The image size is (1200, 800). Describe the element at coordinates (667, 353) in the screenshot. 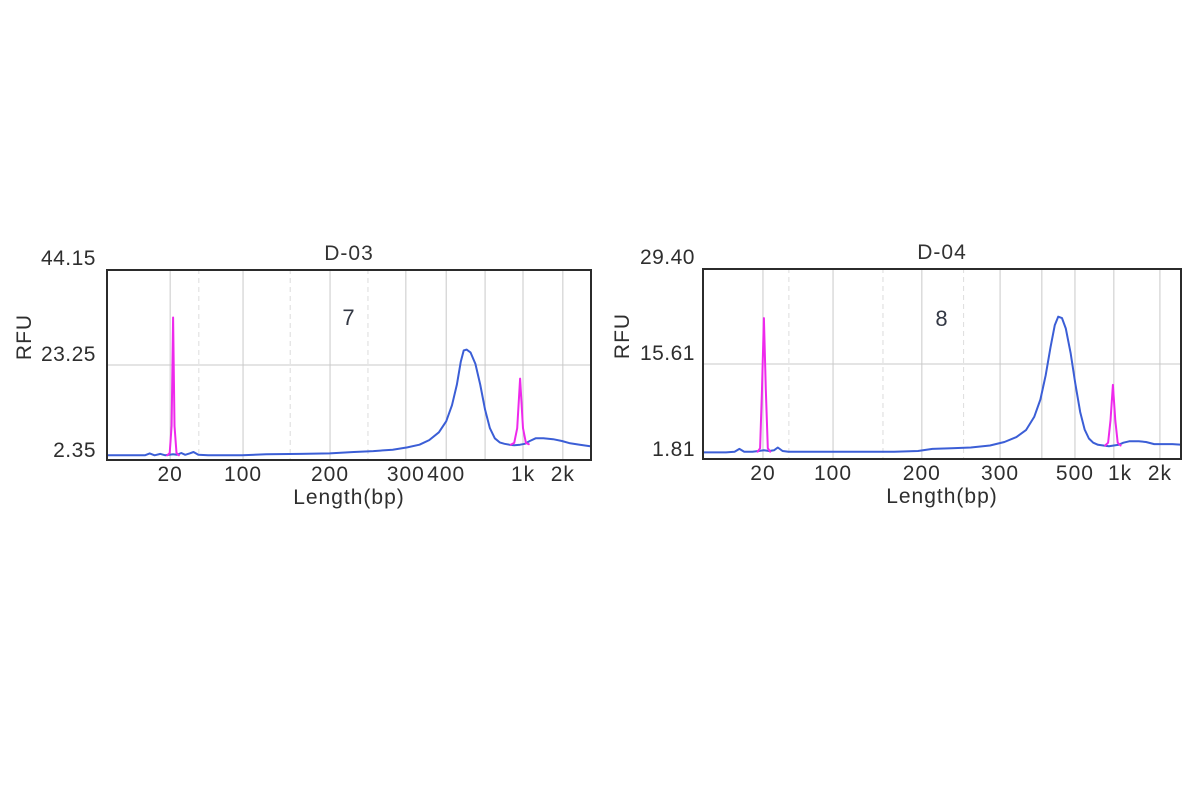

I see `y-axis-mid-label: 15.61` at that location.